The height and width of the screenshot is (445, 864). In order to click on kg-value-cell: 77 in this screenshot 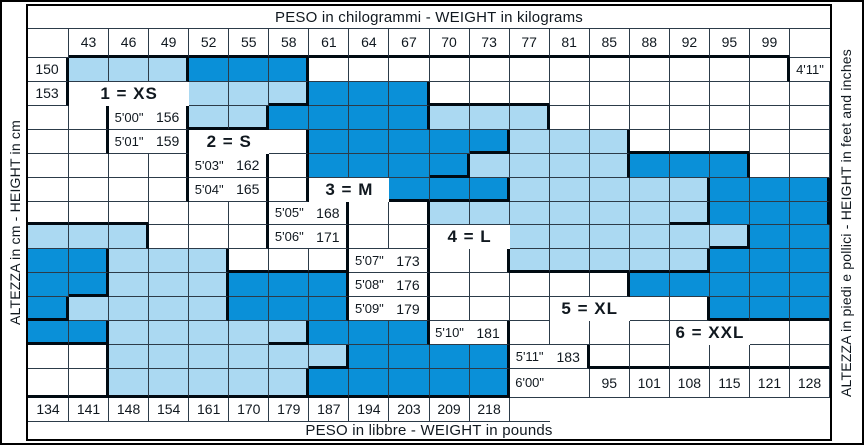, I will do `click(529, 43)`.